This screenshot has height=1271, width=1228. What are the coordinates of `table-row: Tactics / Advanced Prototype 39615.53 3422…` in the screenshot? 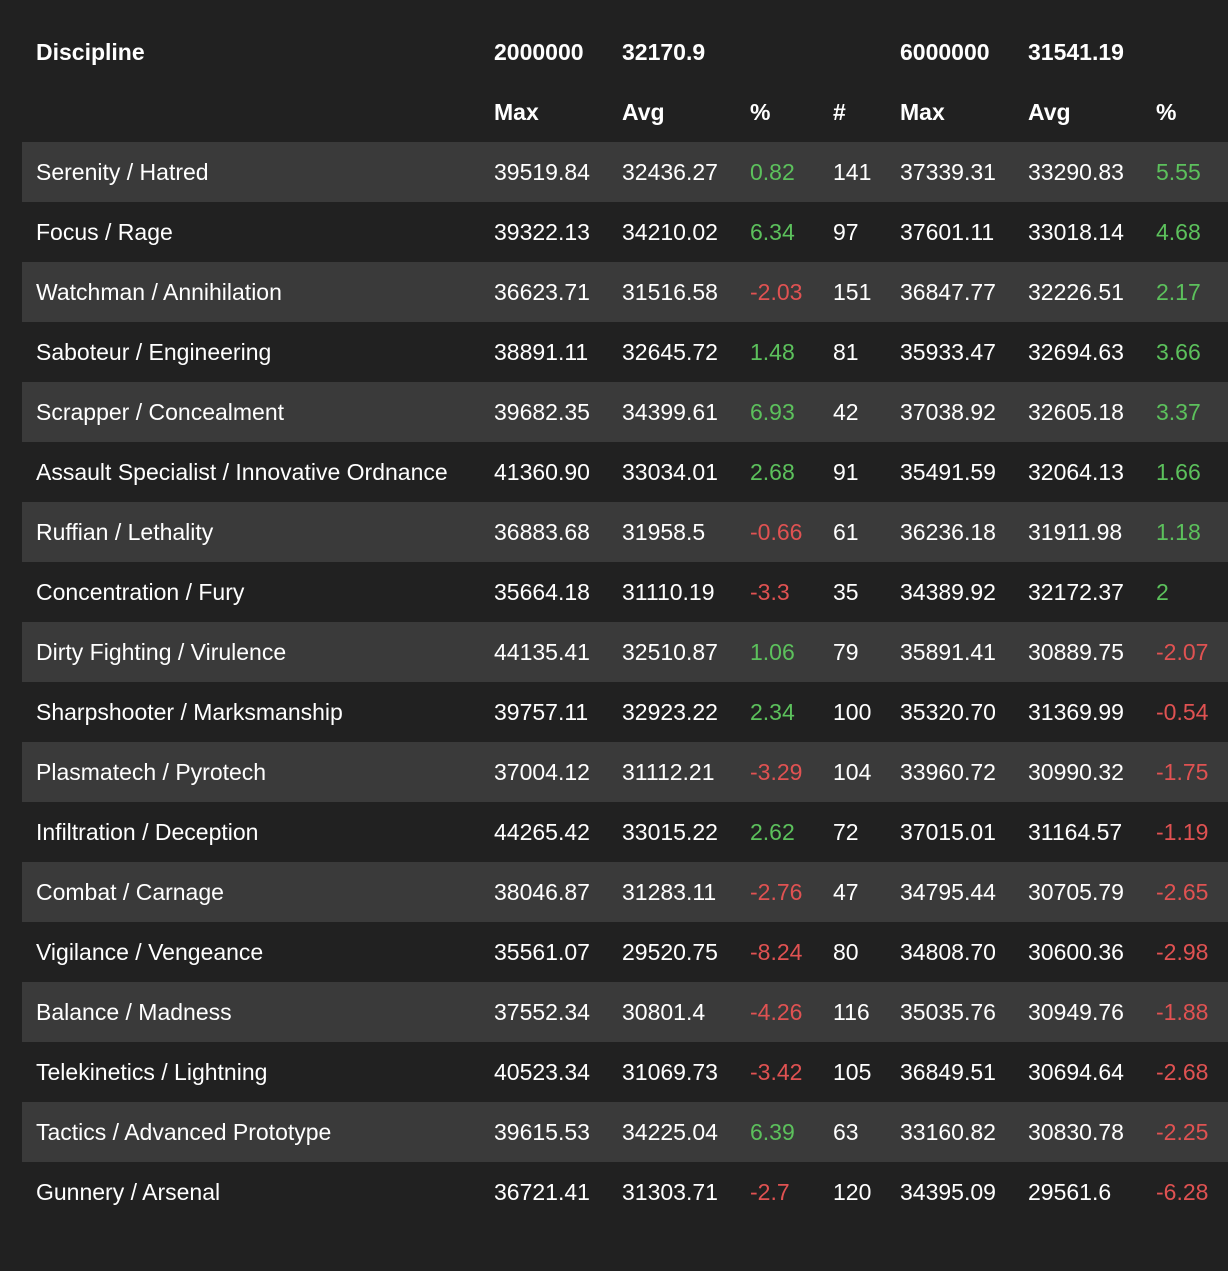 It's located at (625, 1132).